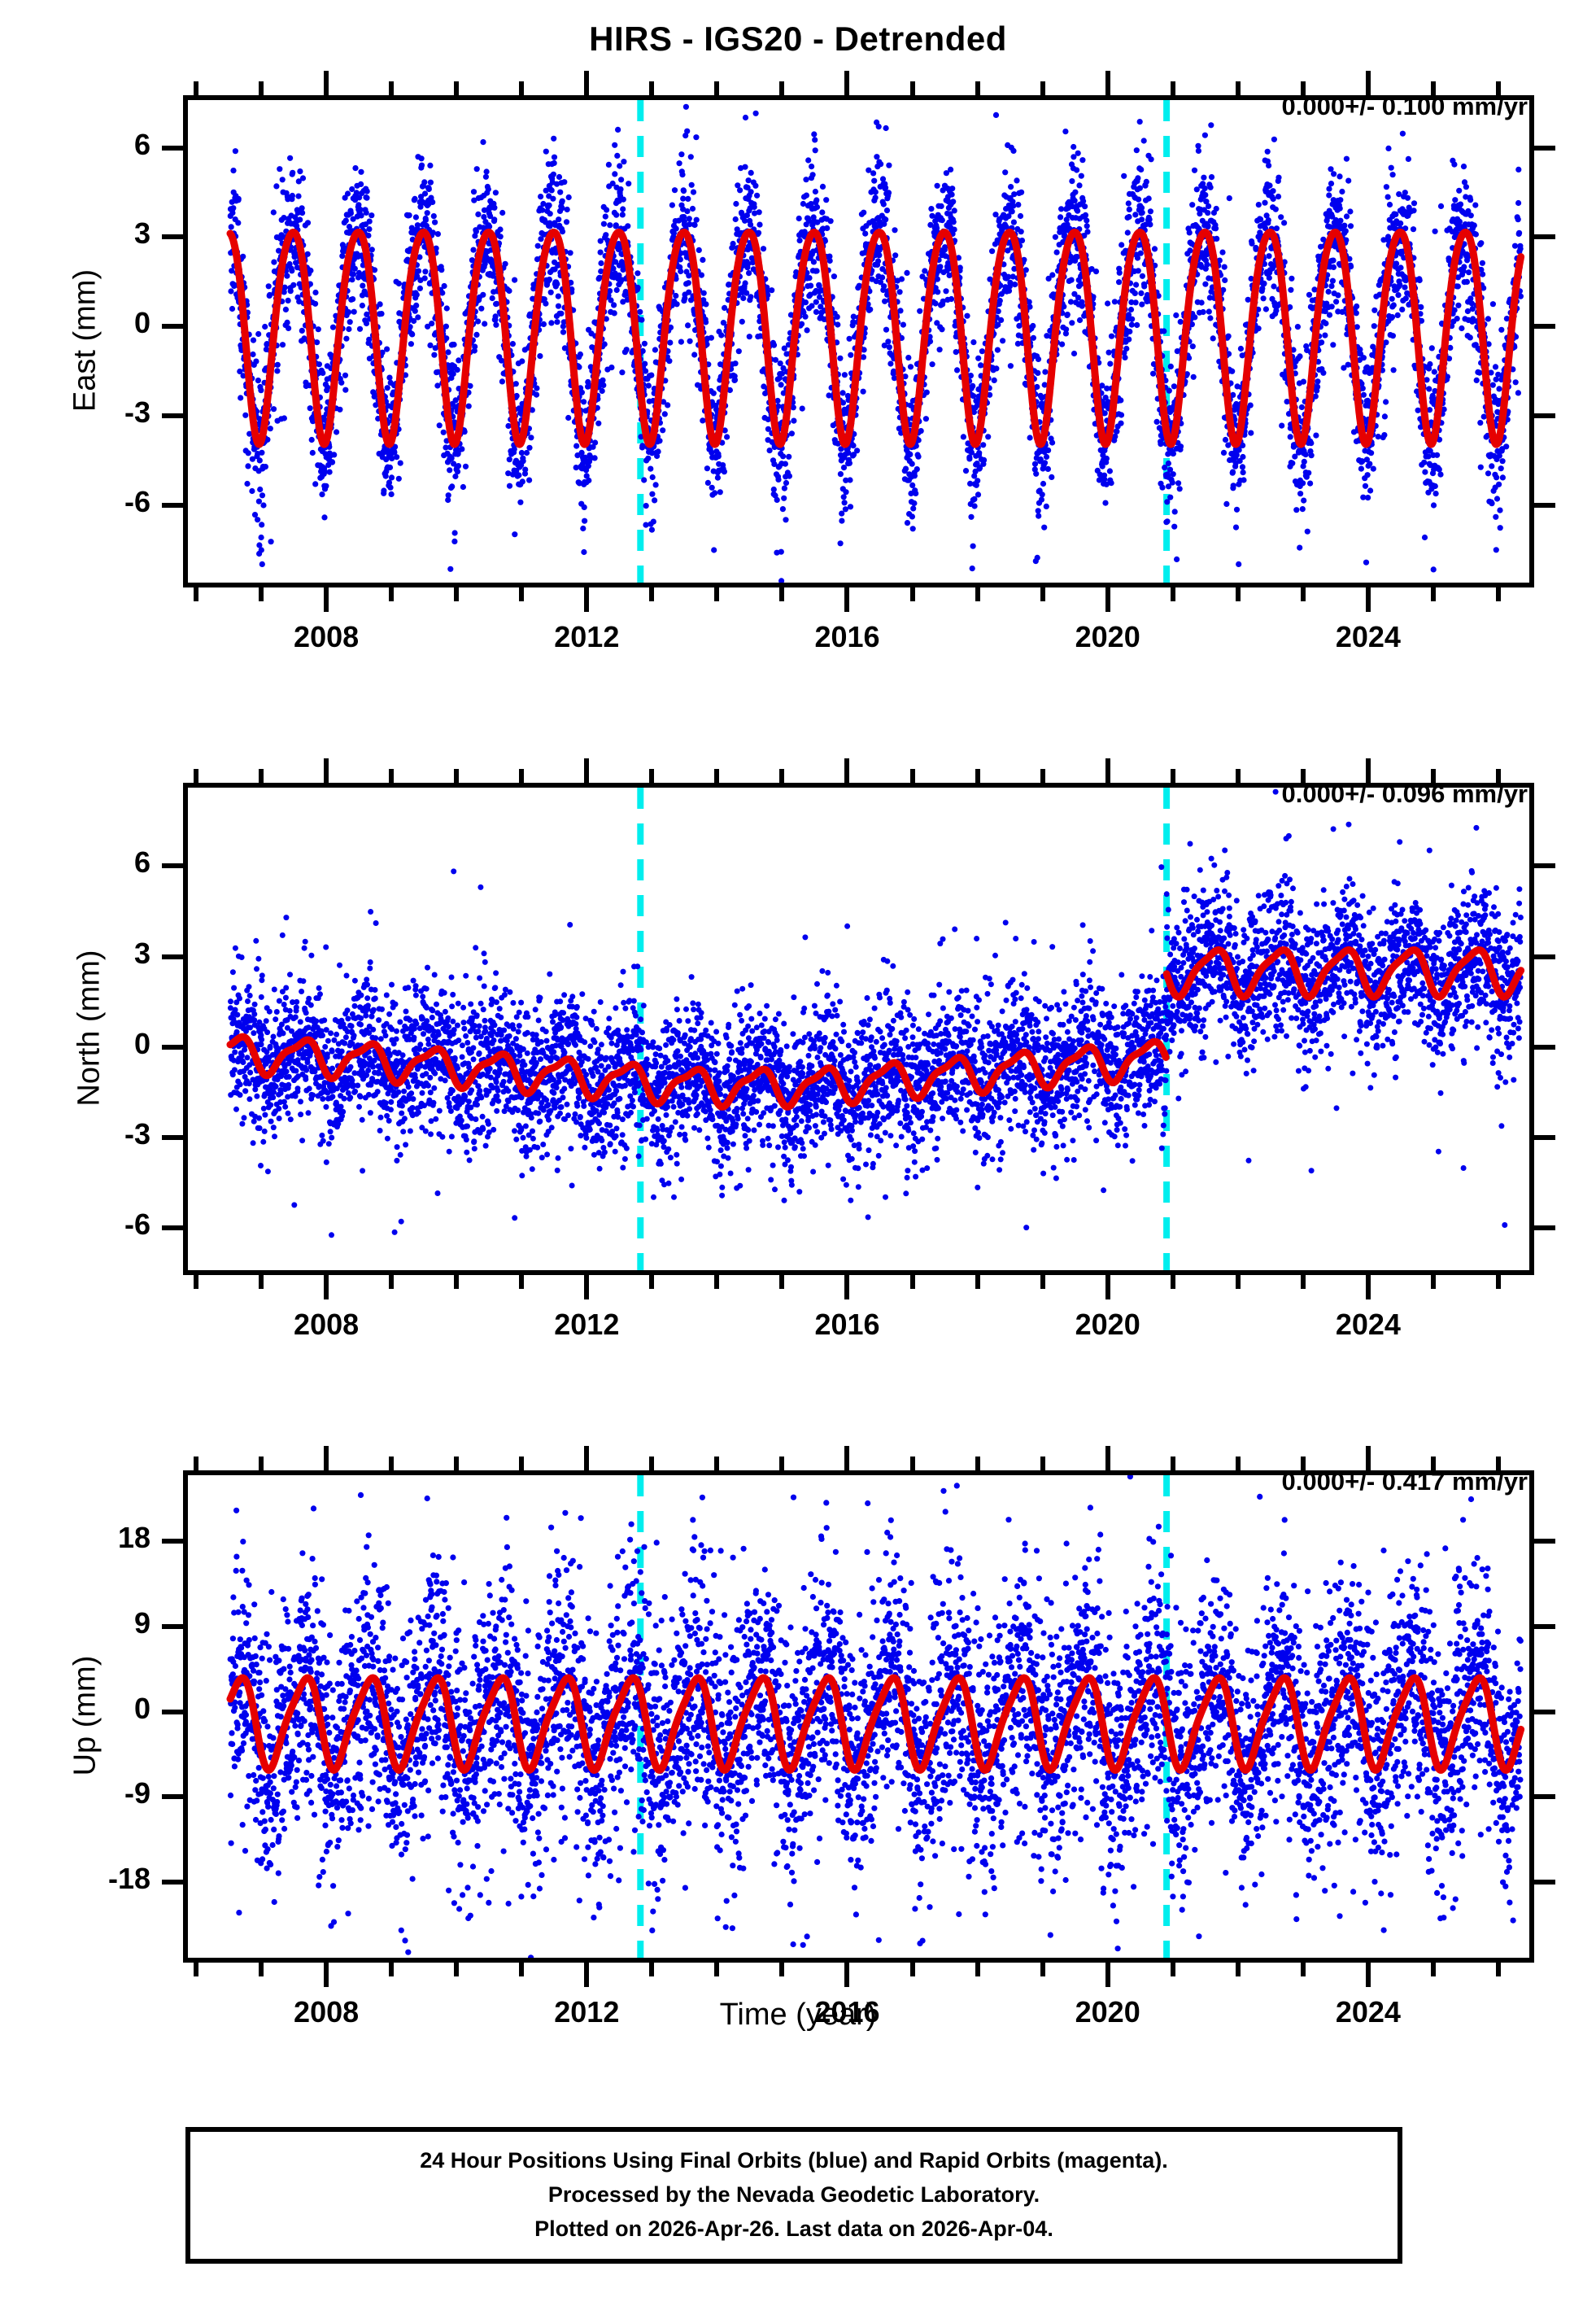  Describe the element at coordinates (141, 323) in the screenshot. I see `y-tick-label-east-2: 0` at that location.